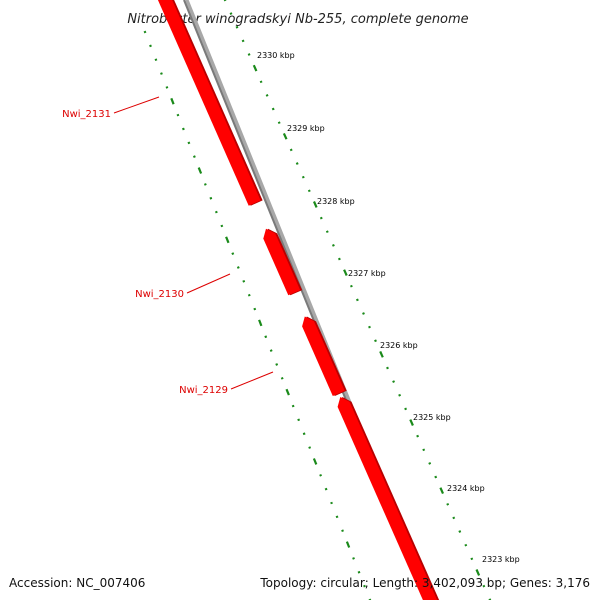 This screenshot has height=600, width=600. Describe the element at coordinates (159, 294) in the screenshot. I see `gene-label-nwi-2130: Nwi_2130` at that location.